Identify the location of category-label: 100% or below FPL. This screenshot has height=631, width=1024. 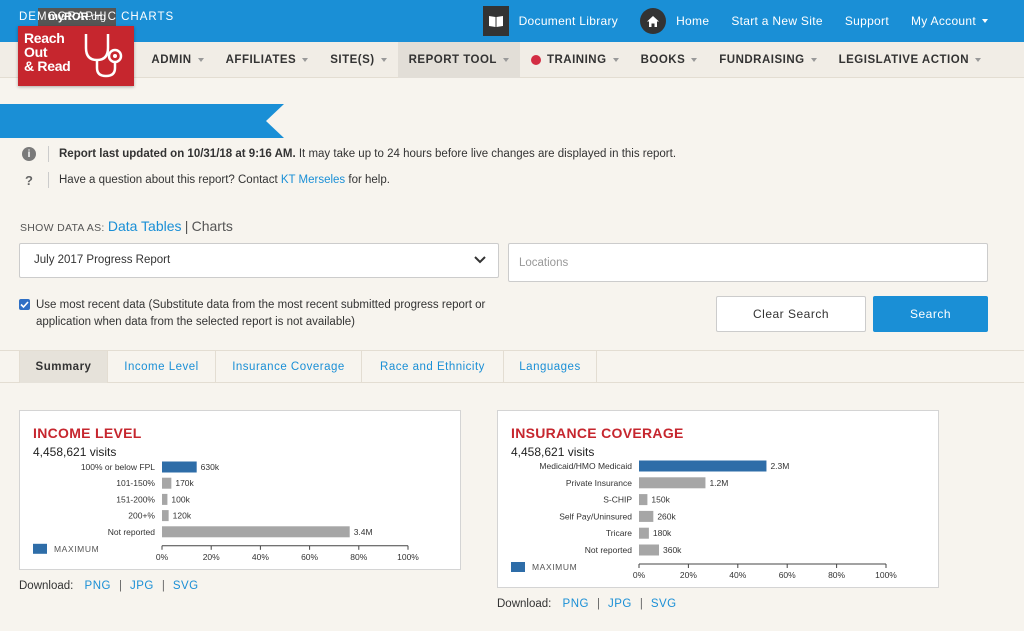
(118, 467).